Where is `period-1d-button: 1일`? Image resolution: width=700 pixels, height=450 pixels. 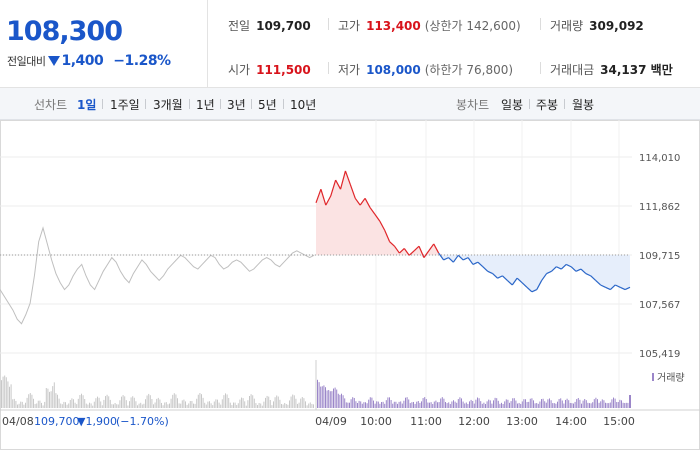
period-1d-button: 1일 is located at coordinates (87, 105).